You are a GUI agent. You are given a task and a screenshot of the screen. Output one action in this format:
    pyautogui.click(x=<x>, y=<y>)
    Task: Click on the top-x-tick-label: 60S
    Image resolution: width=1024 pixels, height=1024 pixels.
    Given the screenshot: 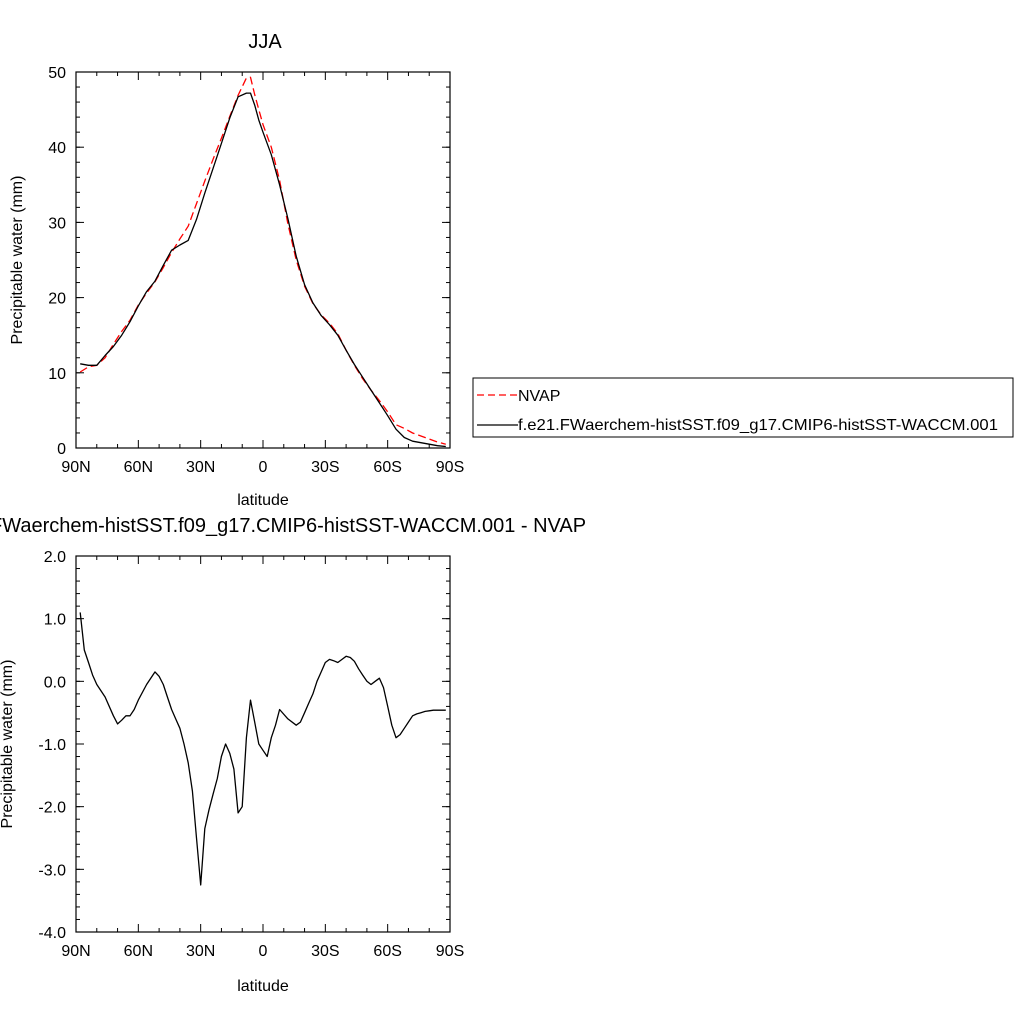 What is the action you would take?
    pyautogui.click(x=387, y=467)
    